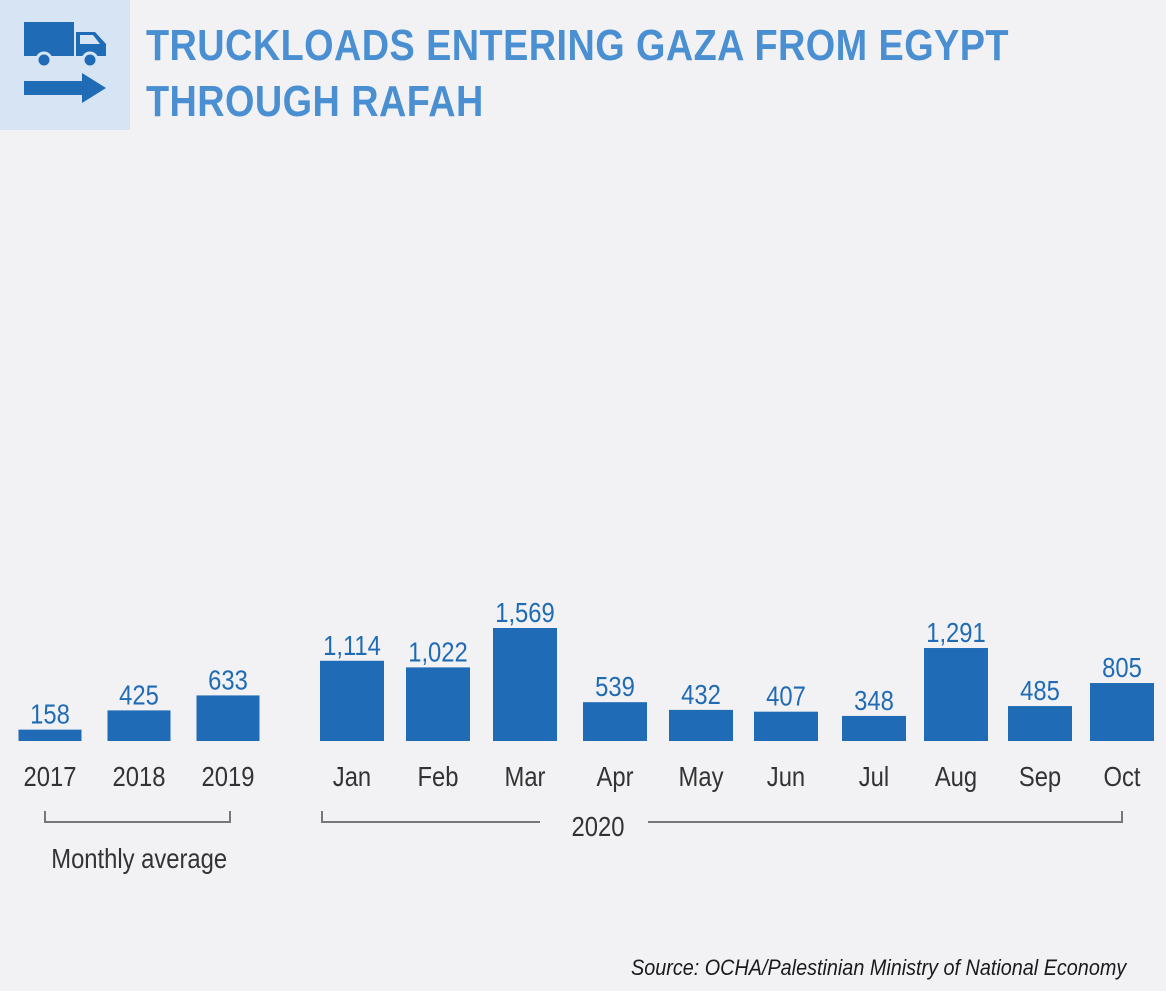 This screenshot has width=1166, height=991. Describe the element at coordinates (352, 645) in the screenshot. I see `value-label-jan: 1,114` at that location.